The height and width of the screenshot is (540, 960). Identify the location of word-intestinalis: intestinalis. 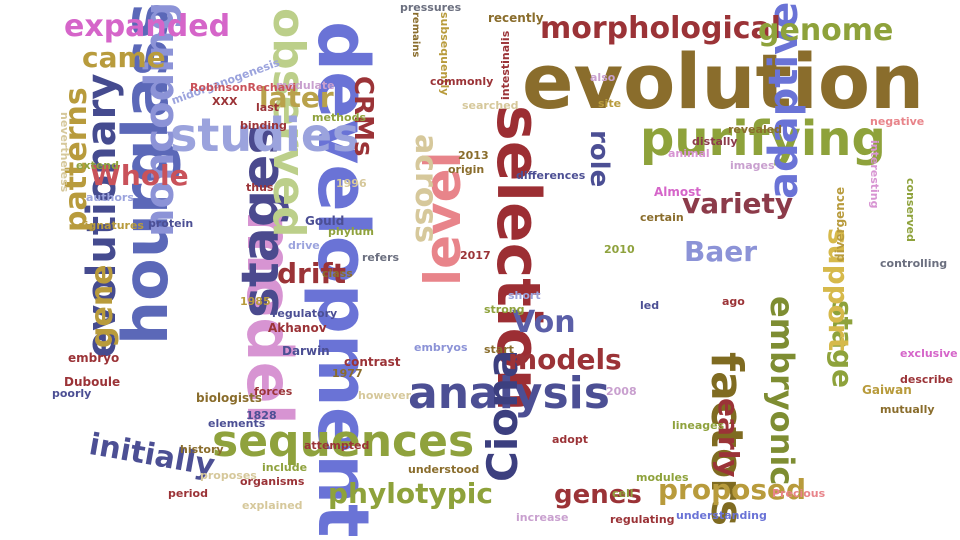
(505, 65).